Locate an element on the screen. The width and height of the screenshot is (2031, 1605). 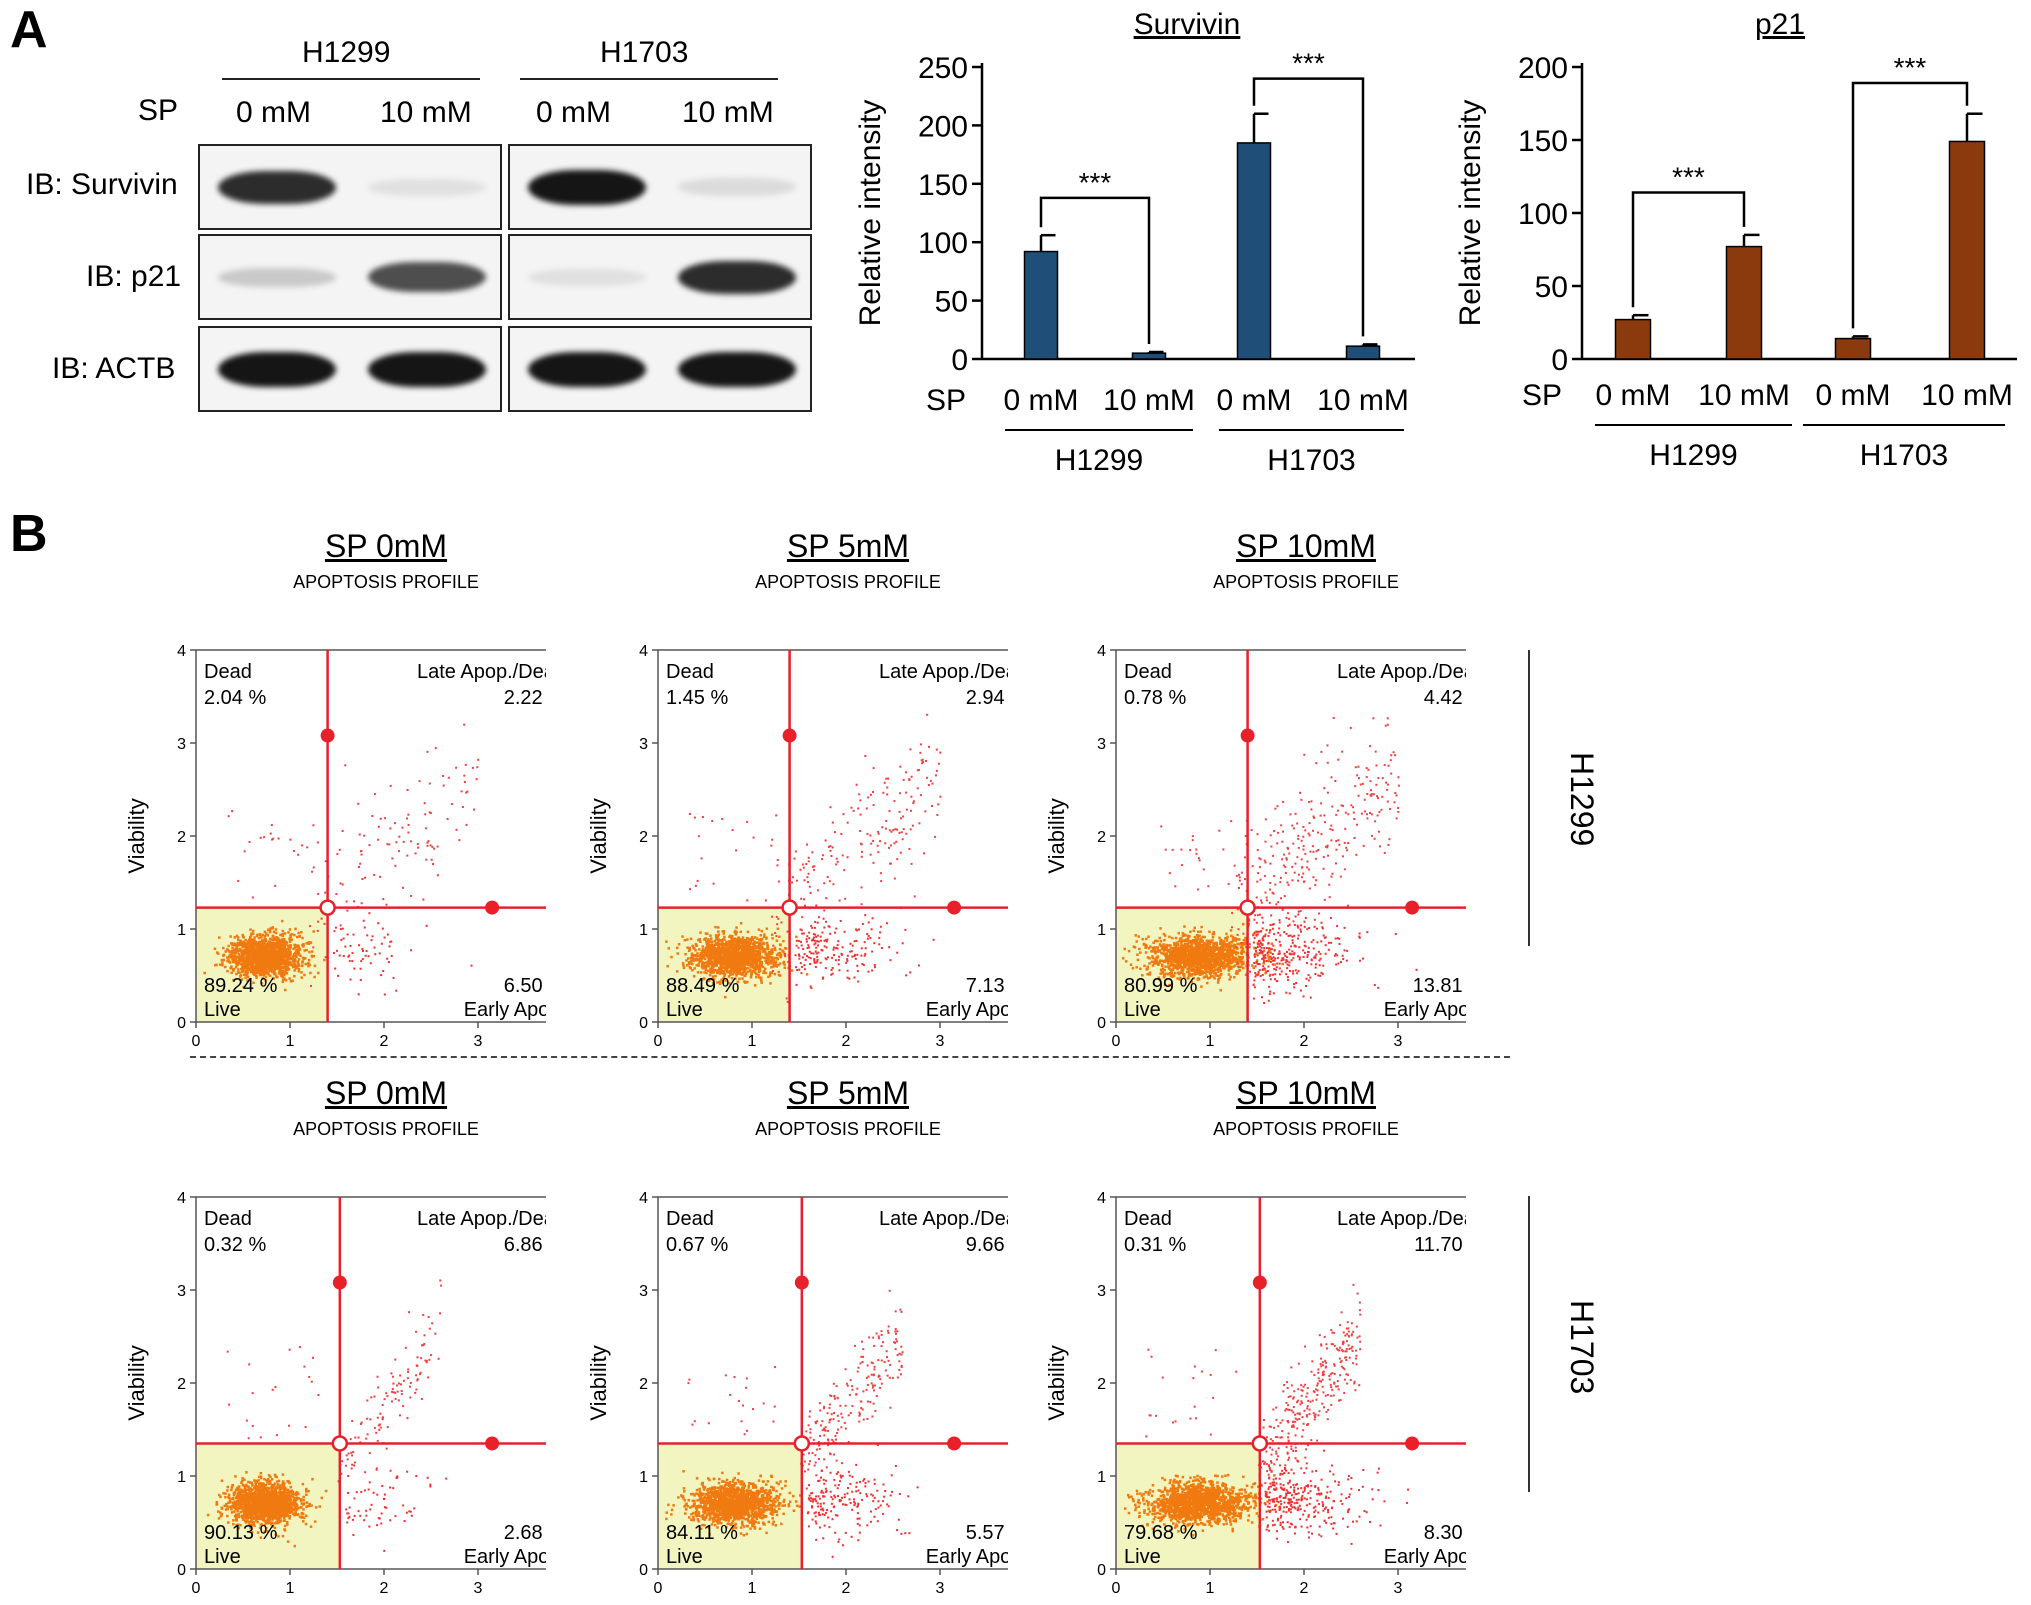
blot-cellline-h1703: H1703 is located at coordinates (644, 53).